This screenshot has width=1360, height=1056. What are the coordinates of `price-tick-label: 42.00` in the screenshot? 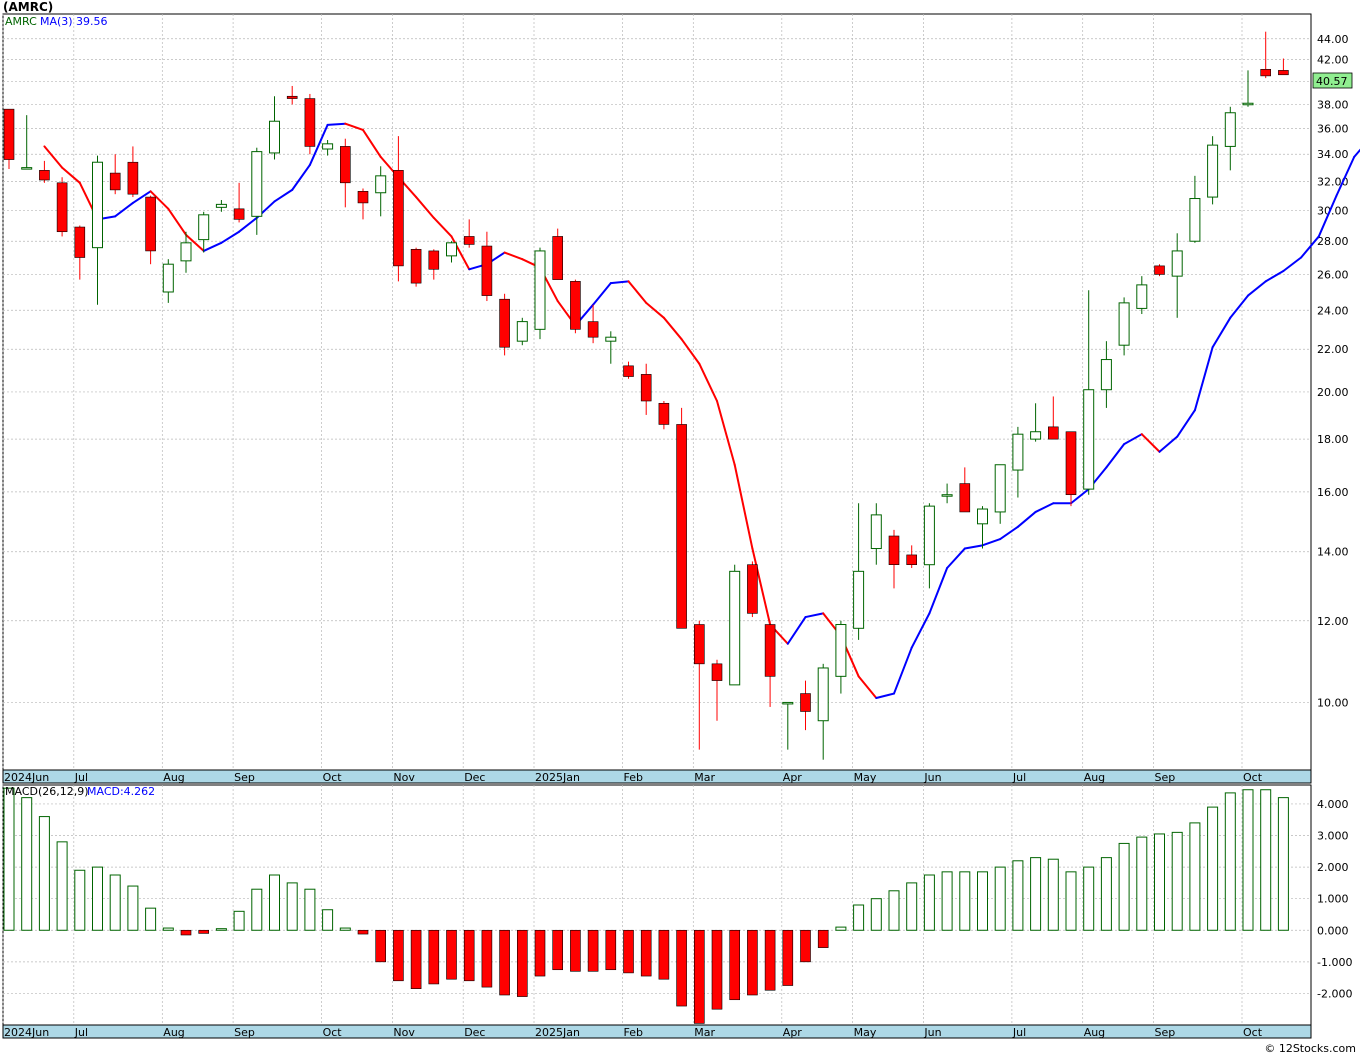 It's located at (1333, 60).